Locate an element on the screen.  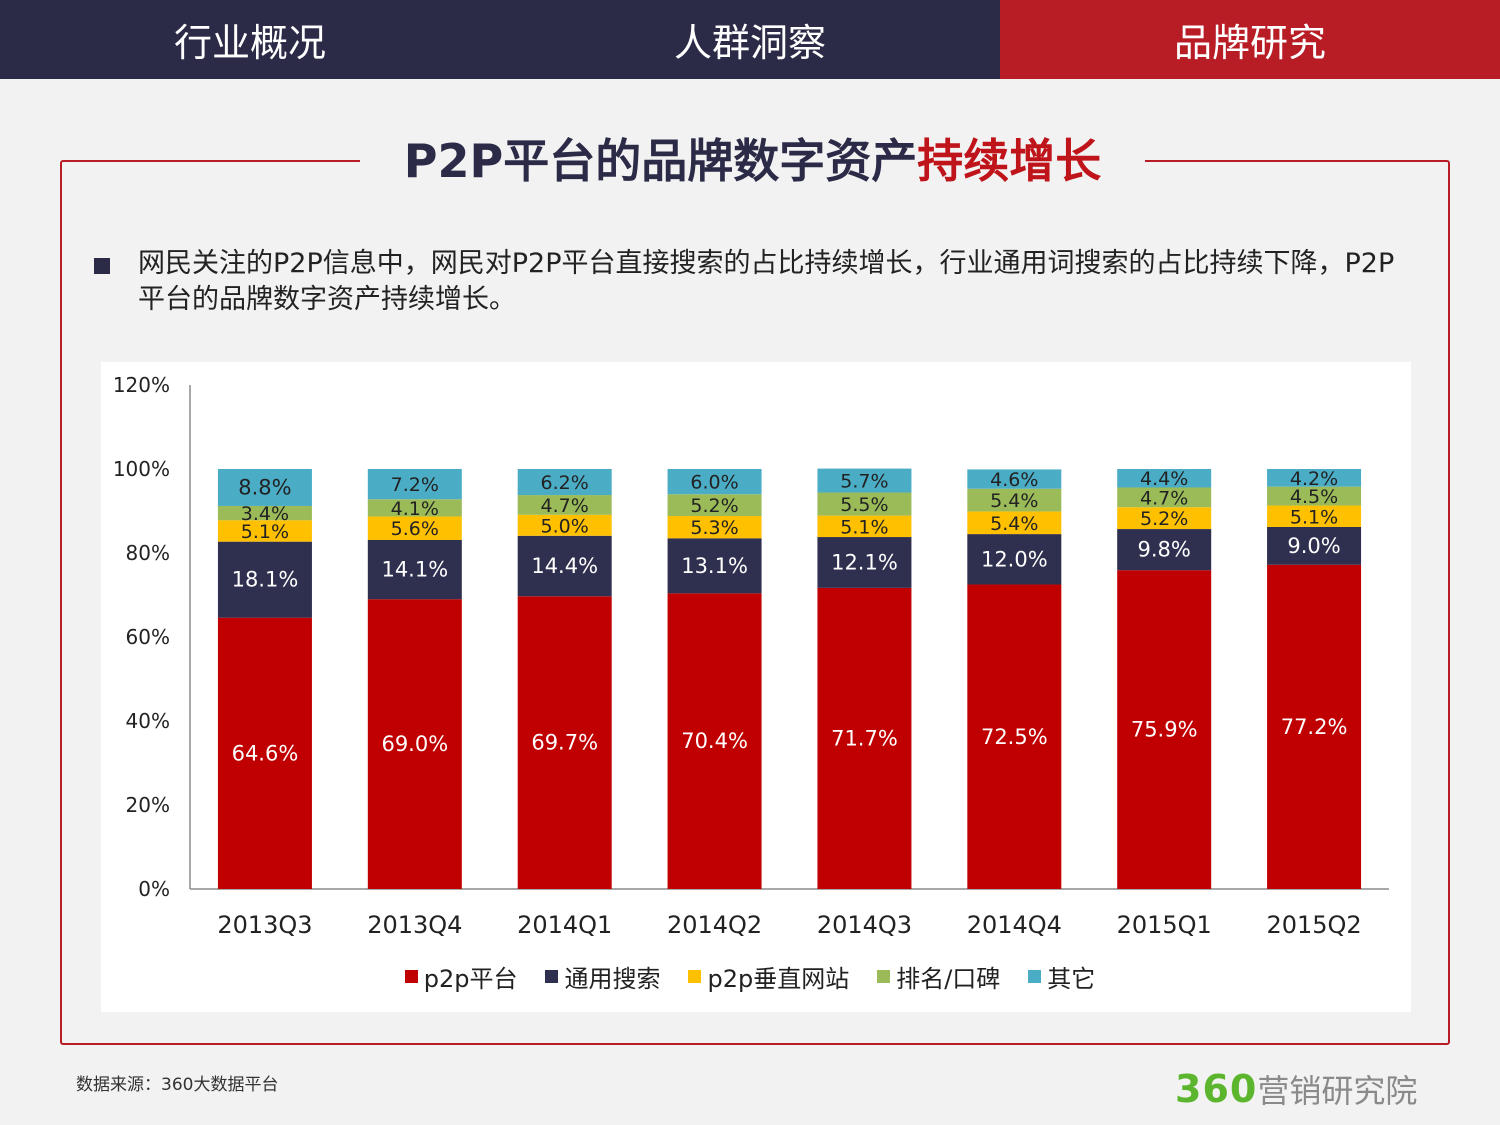
y-tick-label: 60% is located at coordinates (148, 637).